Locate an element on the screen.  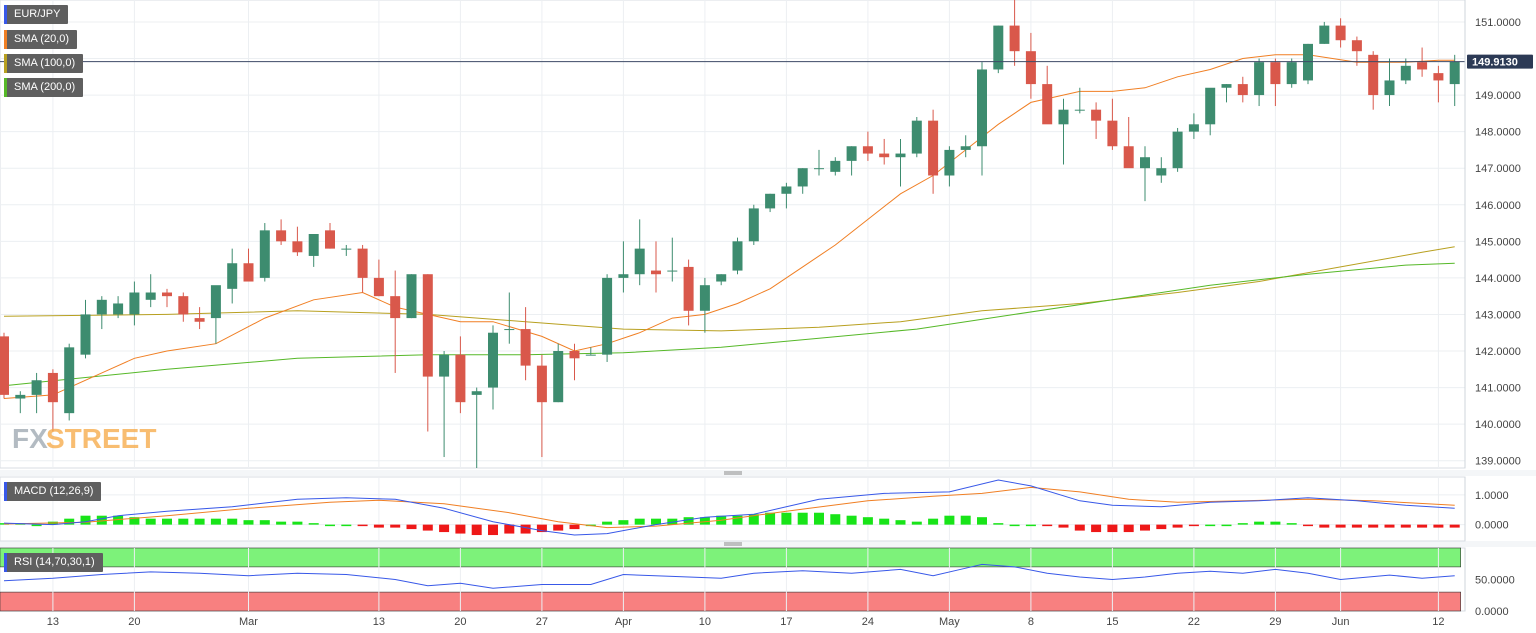
legend-sma200-label: SMA (200,0) is located at coordinates (45, 87).